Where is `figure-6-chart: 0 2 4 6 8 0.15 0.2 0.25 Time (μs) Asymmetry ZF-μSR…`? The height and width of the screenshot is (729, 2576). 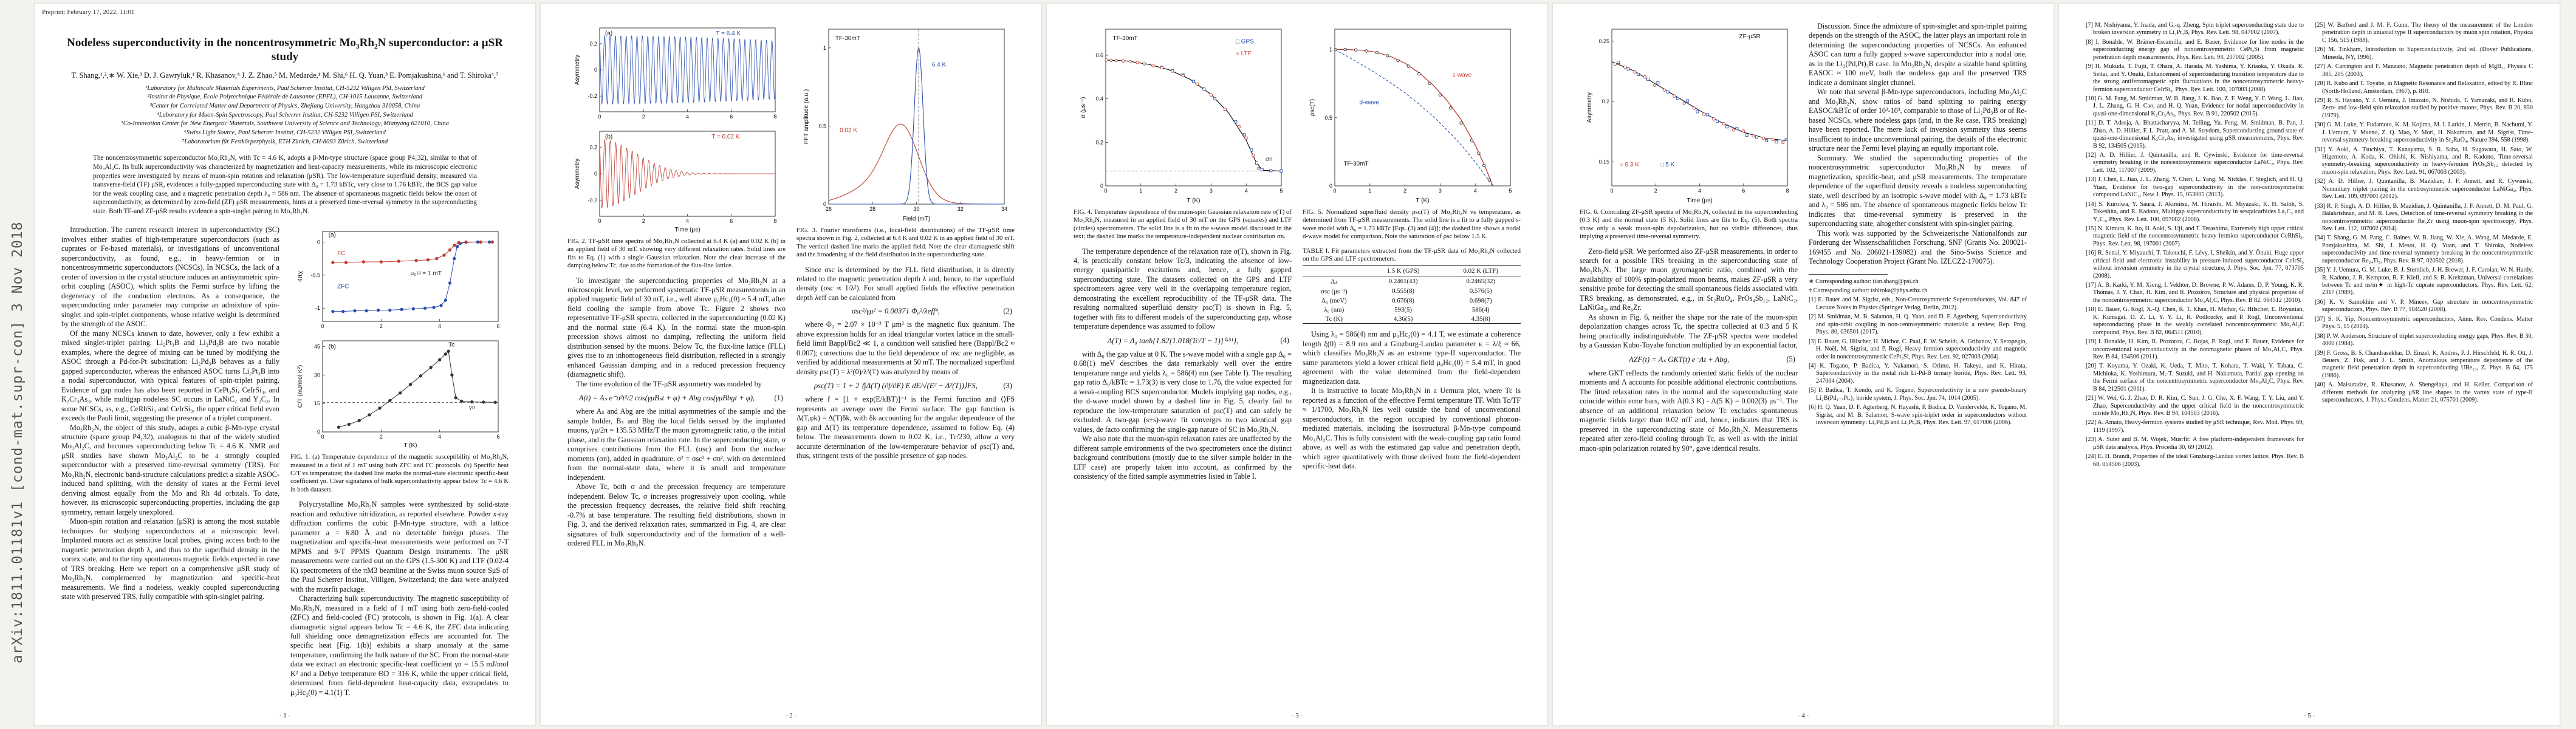 figure-6-chart: 0 2 4 6 8 0.15 0.2 0.25 Time (μs) Asymmetry ZF-μSR… is located at coordinates (1687, 116).